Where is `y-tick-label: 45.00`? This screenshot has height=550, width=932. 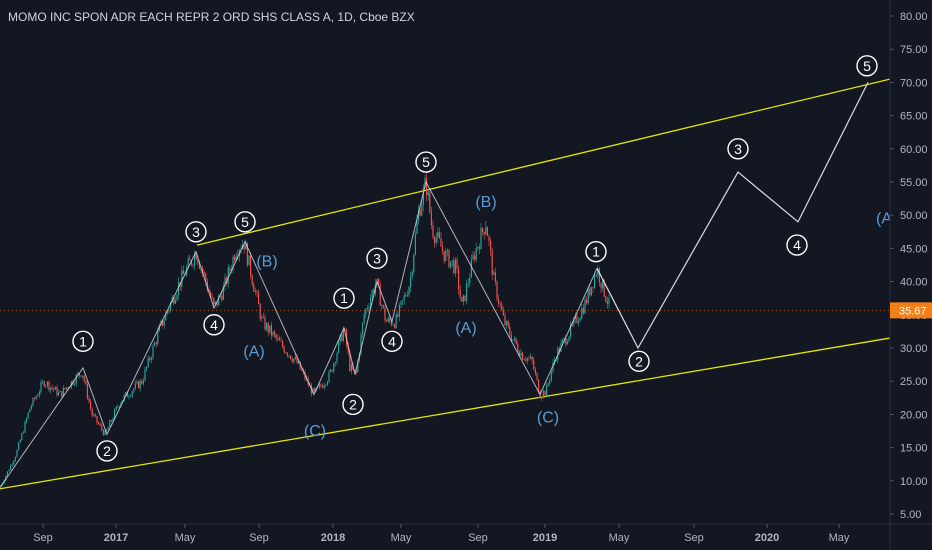
y-tick-label: 45.00 is located at coordinates (914, 249).